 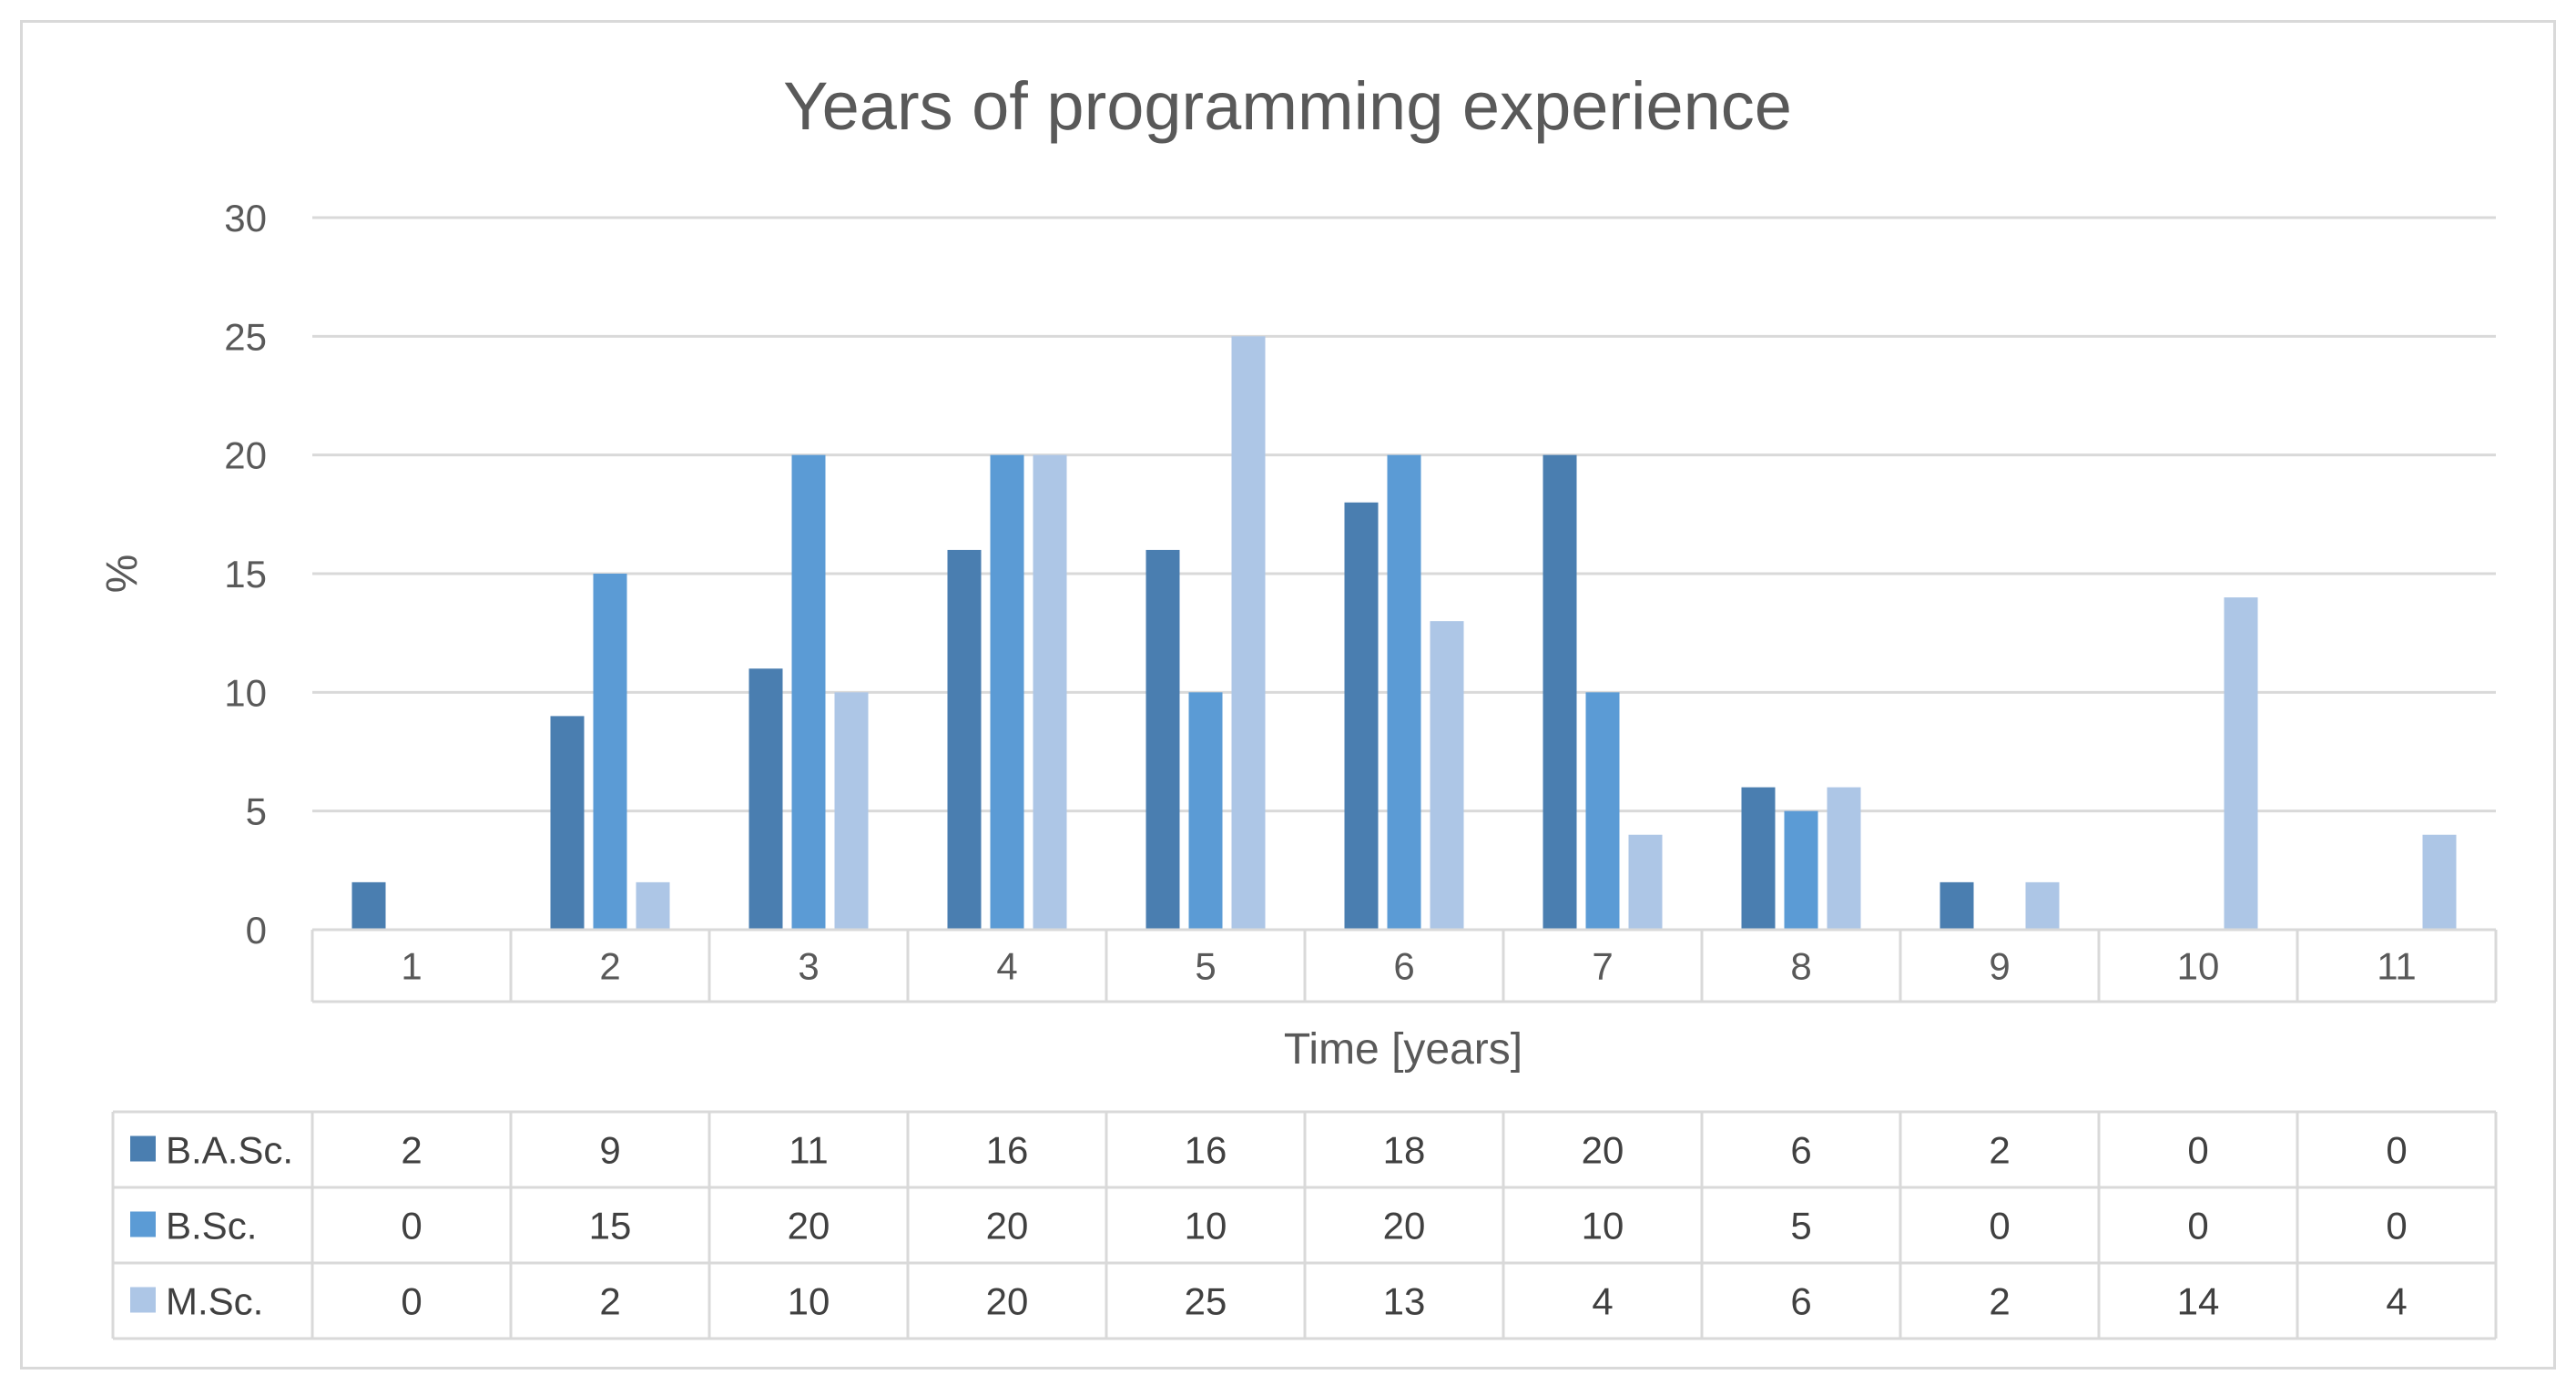 I want to click on legend-key-bsc, so click(x=143, y=1224).